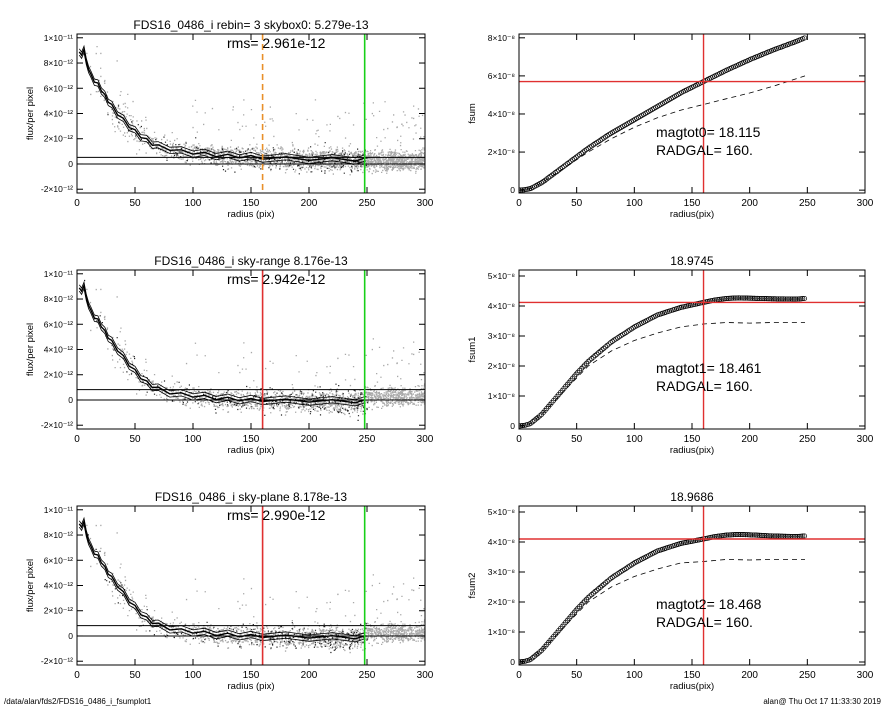  What do you see at coordinates (502, 512) in the screenshot?
I see `y-tick-label: 5×10⁻⁸` at bounding box center [502, 512].